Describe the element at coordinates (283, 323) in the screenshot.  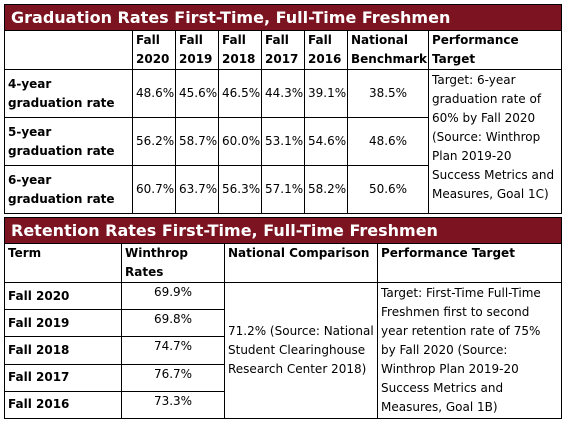
I see `table-row: Fall 2019 69.8%` at that location.